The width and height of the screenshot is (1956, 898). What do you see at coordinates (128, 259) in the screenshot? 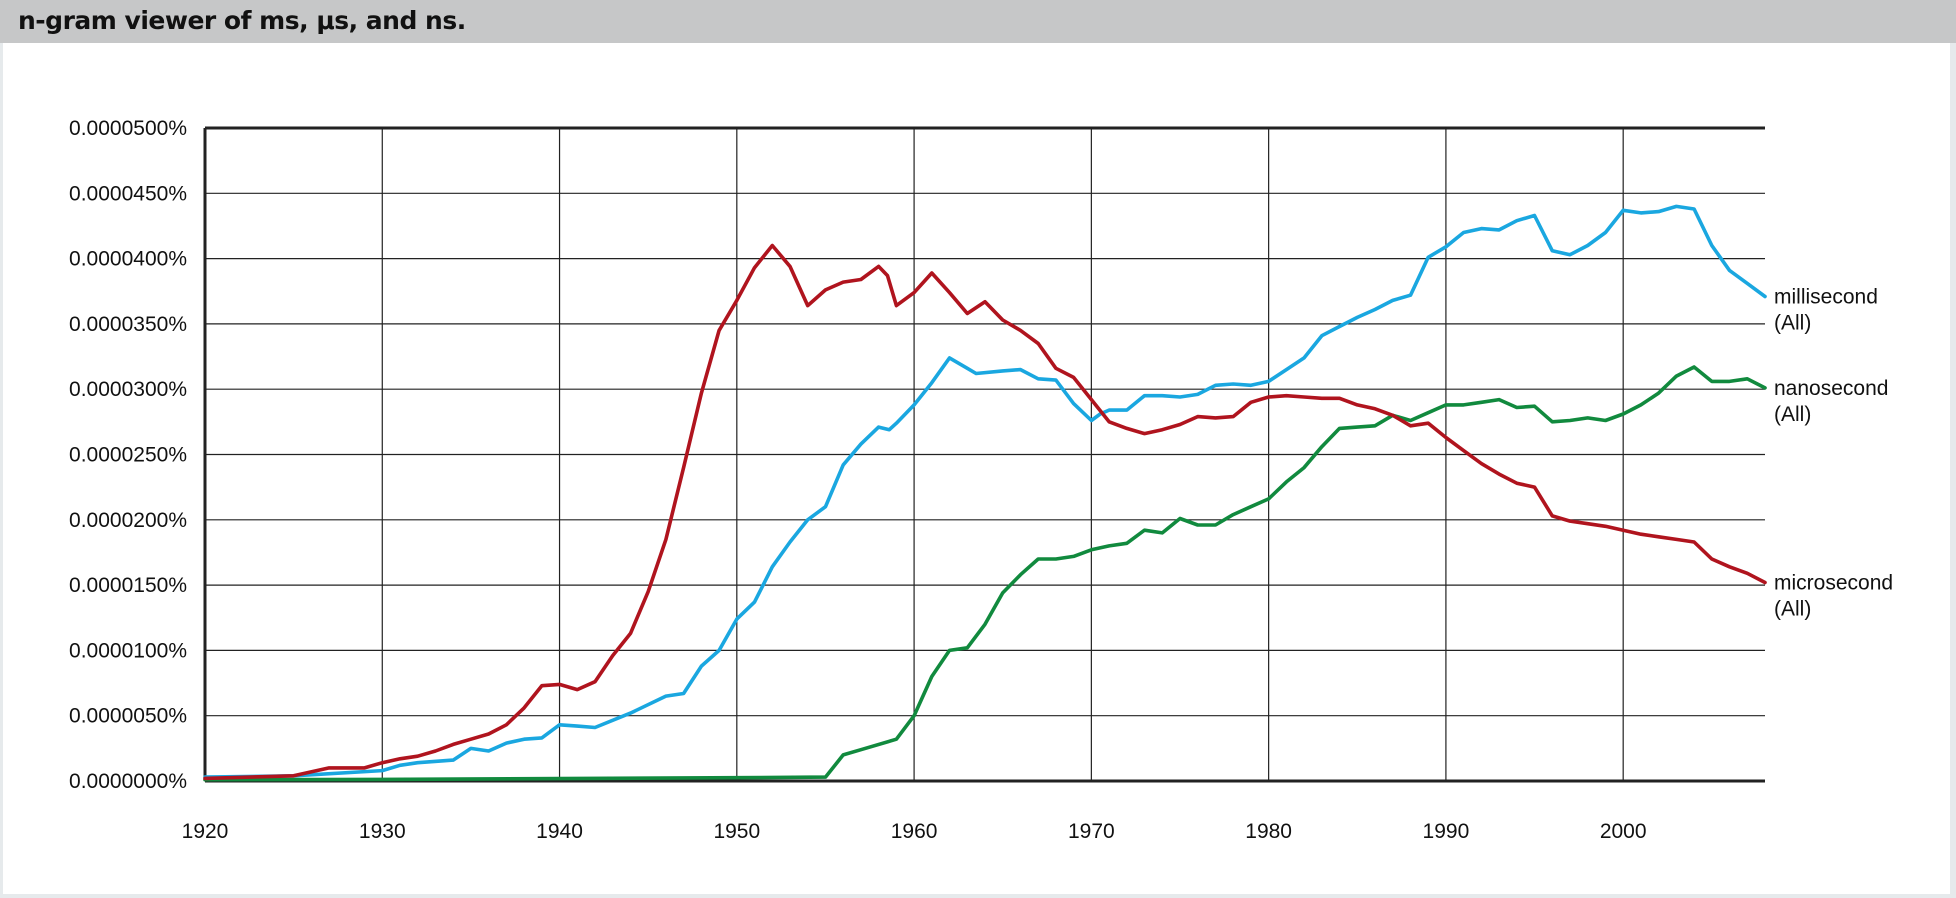
I see `y-tick-label: 0.0000400%` at bounding box center [128, 259].